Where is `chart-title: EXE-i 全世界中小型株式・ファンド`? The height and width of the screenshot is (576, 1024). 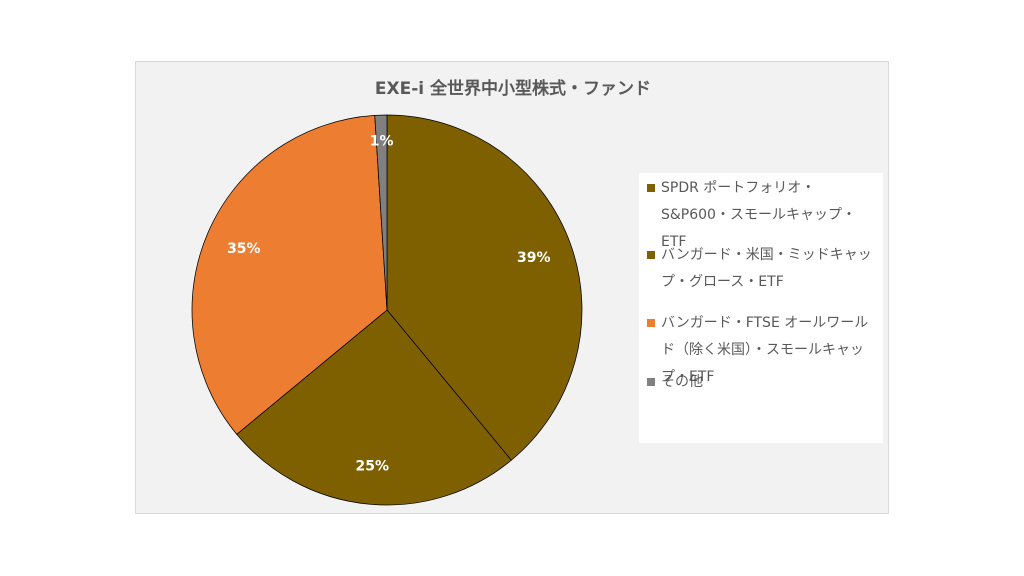 chart-title: EXE-i 全世界中小型株式・ファンド is located at coordinates (513, 89).